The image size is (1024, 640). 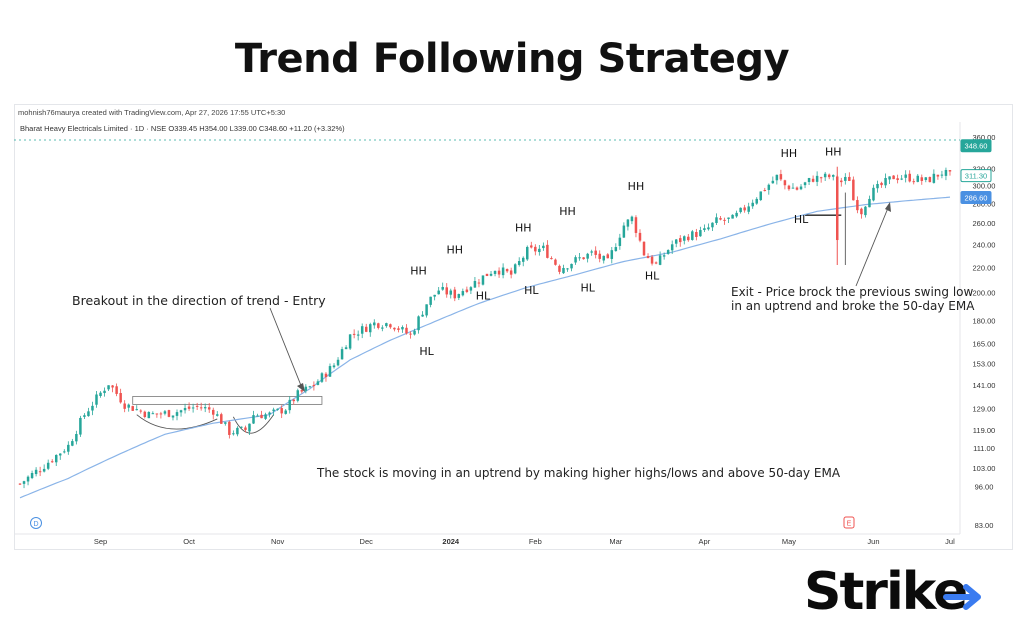 I want to click on y-tick-label-16: 96.00, so click(x=984, y=487).